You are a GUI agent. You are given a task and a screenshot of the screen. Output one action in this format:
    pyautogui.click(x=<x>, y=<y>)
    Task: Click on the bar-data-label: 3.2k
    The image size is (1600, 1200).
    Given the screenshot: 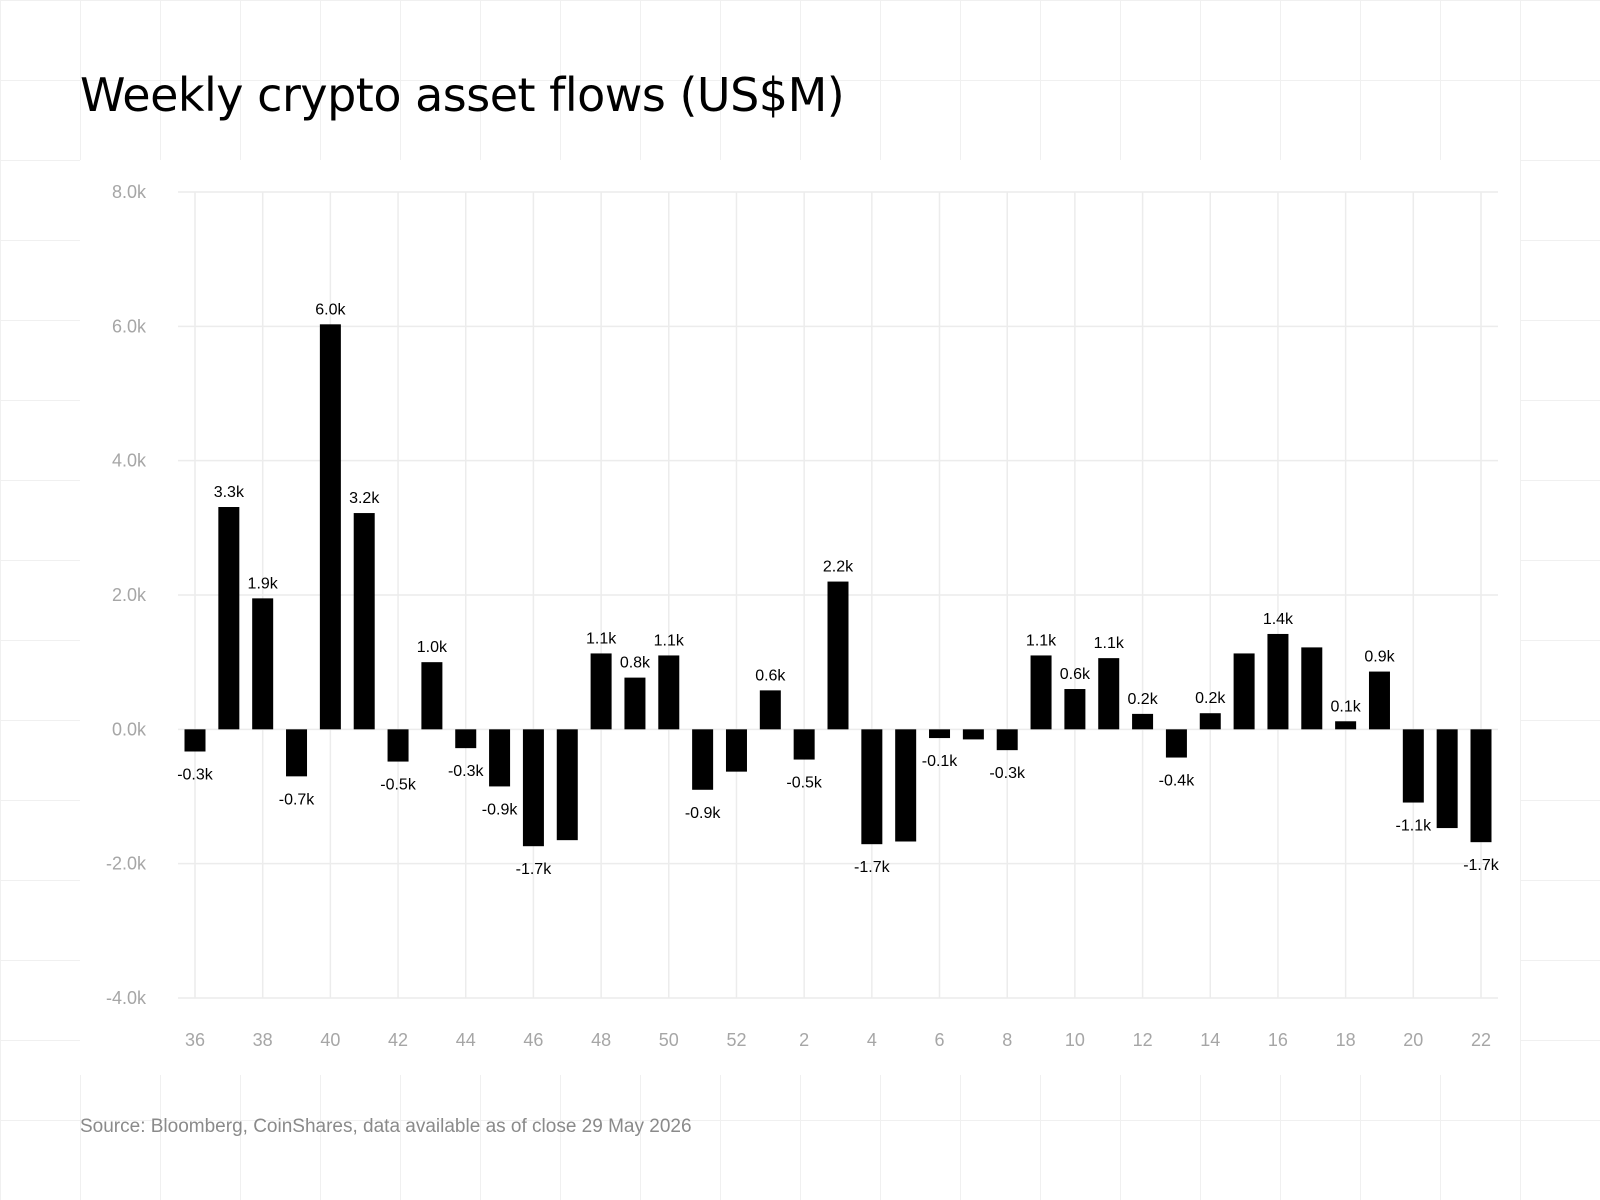 What is the action you would take?
    pyautogui.click(x=364, y=498)
    